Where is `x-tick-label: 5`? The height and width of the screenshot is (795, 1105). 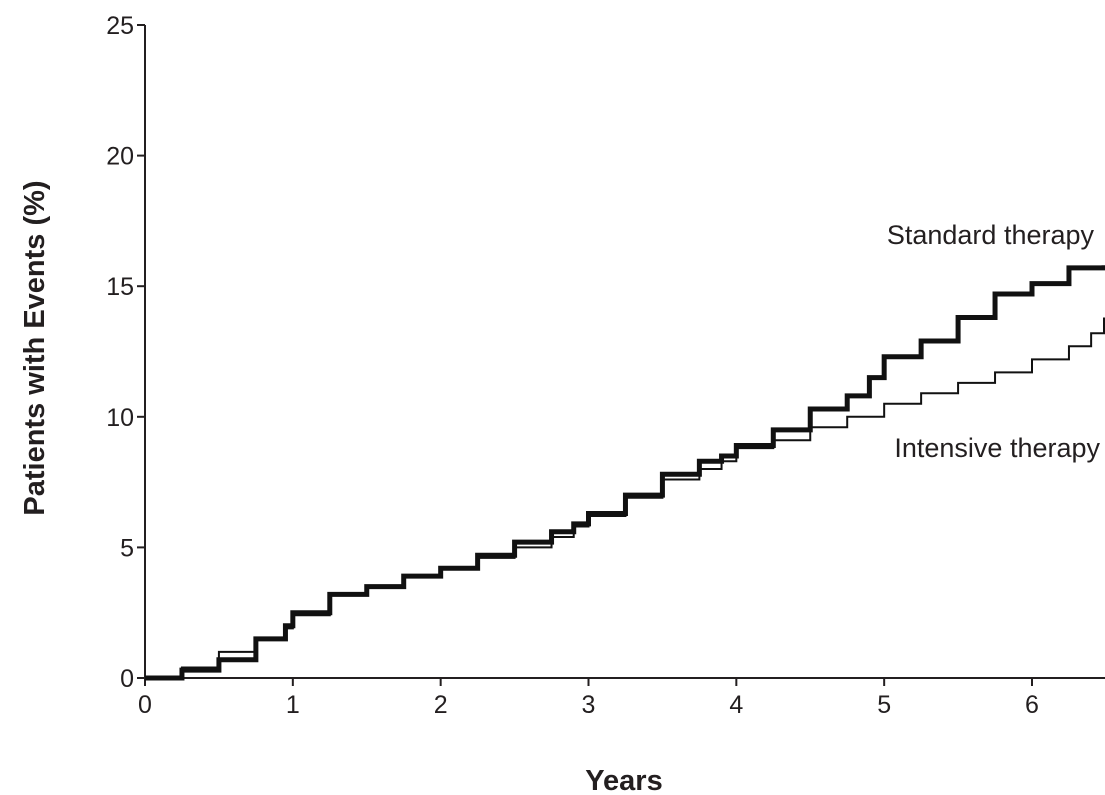
x-tick-label: 5 is located at coordinates (884, 705).